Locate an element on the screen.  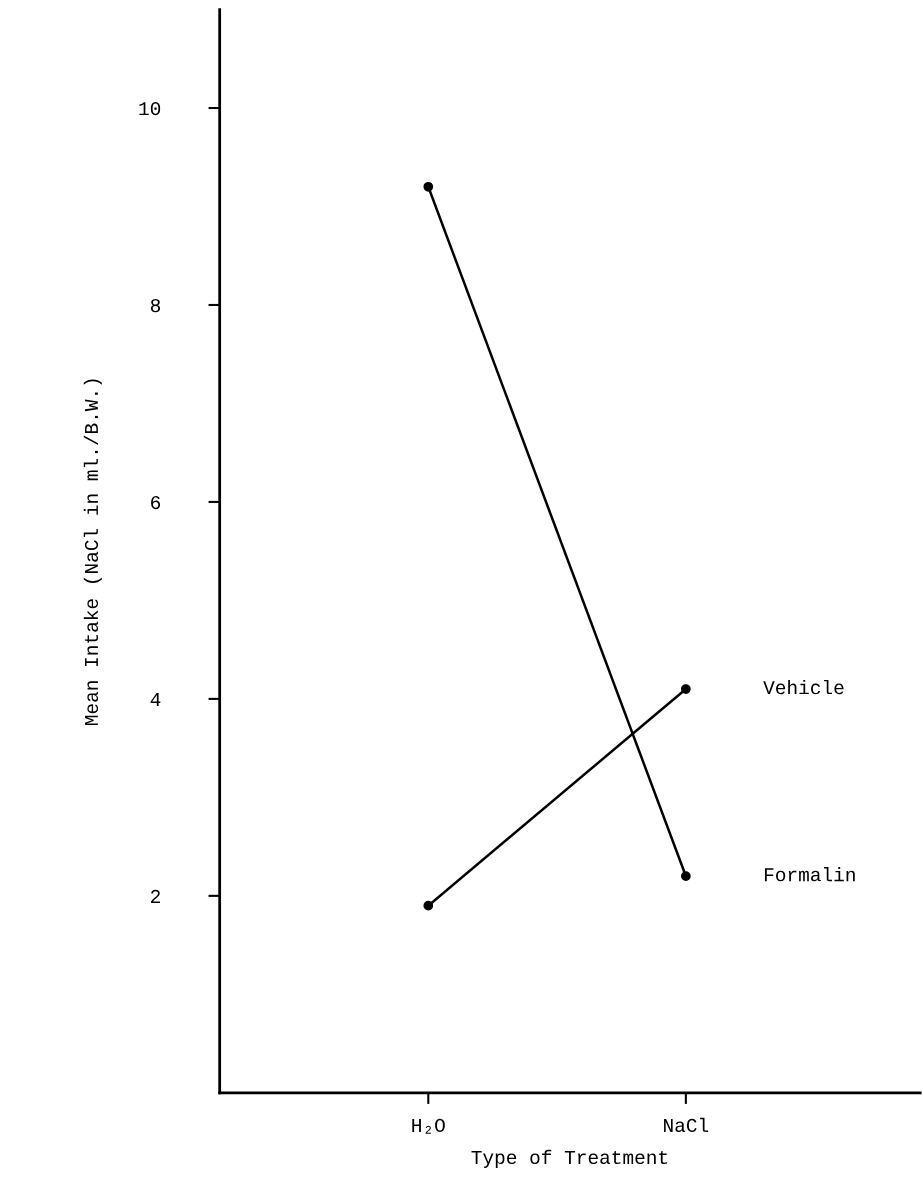
y-axis-title: Mean Intake (NaCl in ml./B.W.) is located at coordinates (92, 552).